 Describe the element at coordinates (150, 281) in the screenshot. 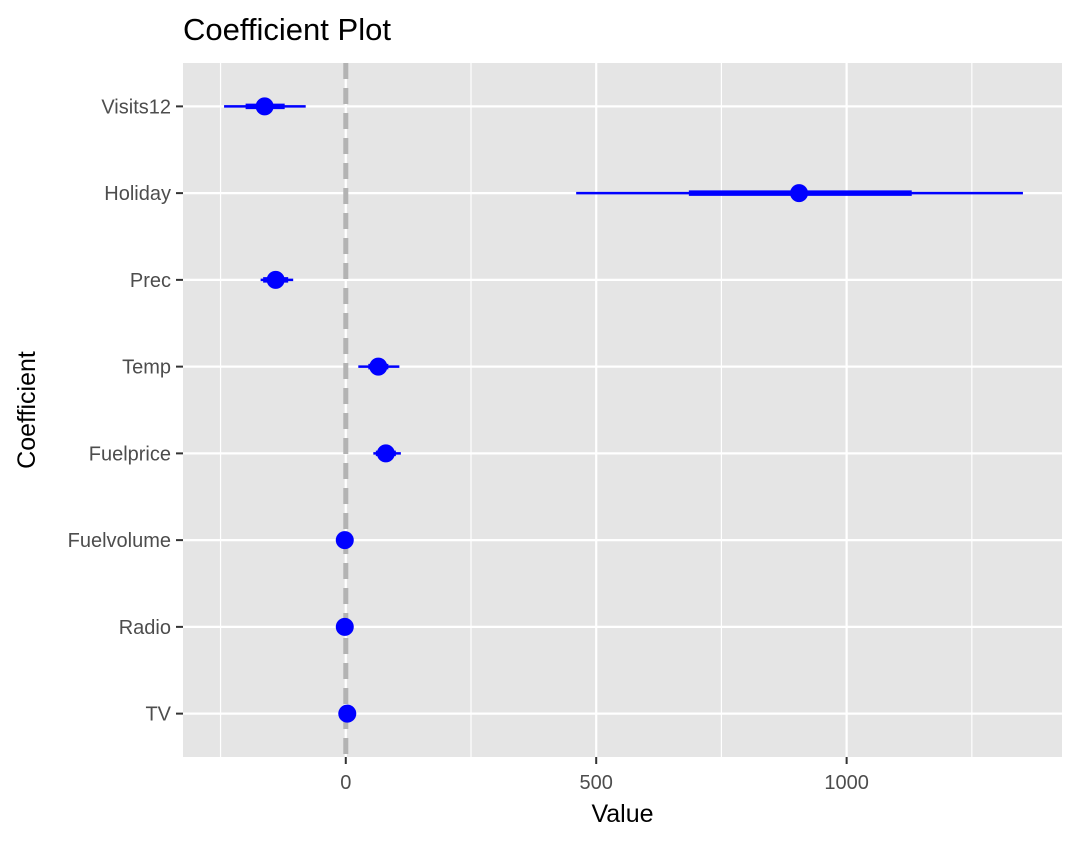

I see `y-tick-label: Prec` at that location.